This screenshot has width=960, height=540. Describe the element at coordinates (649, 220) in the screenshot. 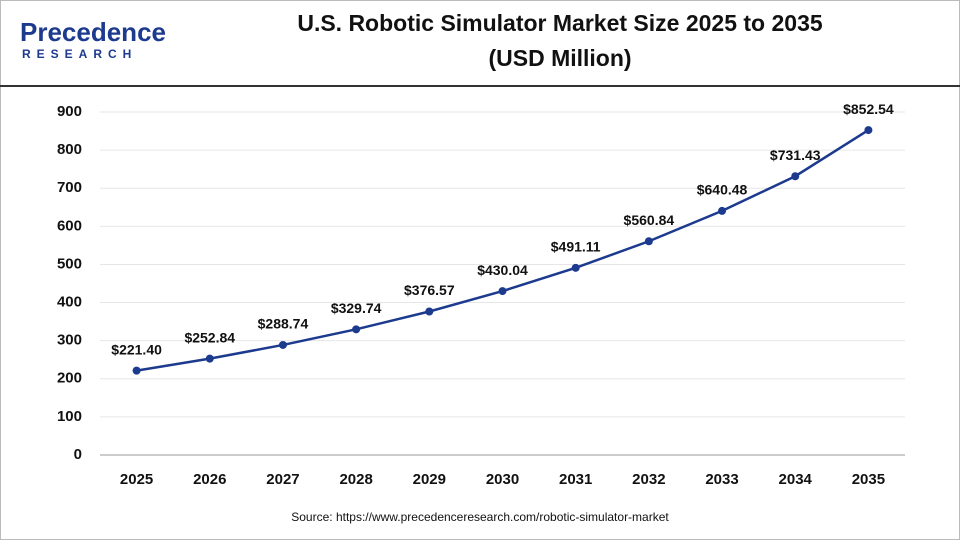

I see `value-label: $560.84` at that location.